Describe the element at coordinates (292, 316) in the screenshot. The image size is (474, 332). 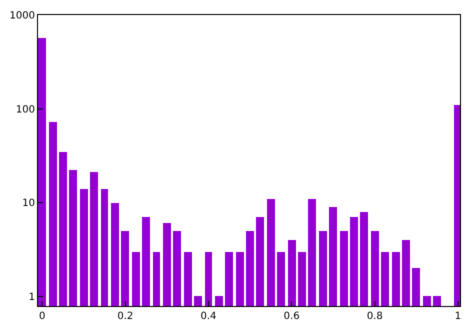
I see `x-tick-label: 0.6` at that location.